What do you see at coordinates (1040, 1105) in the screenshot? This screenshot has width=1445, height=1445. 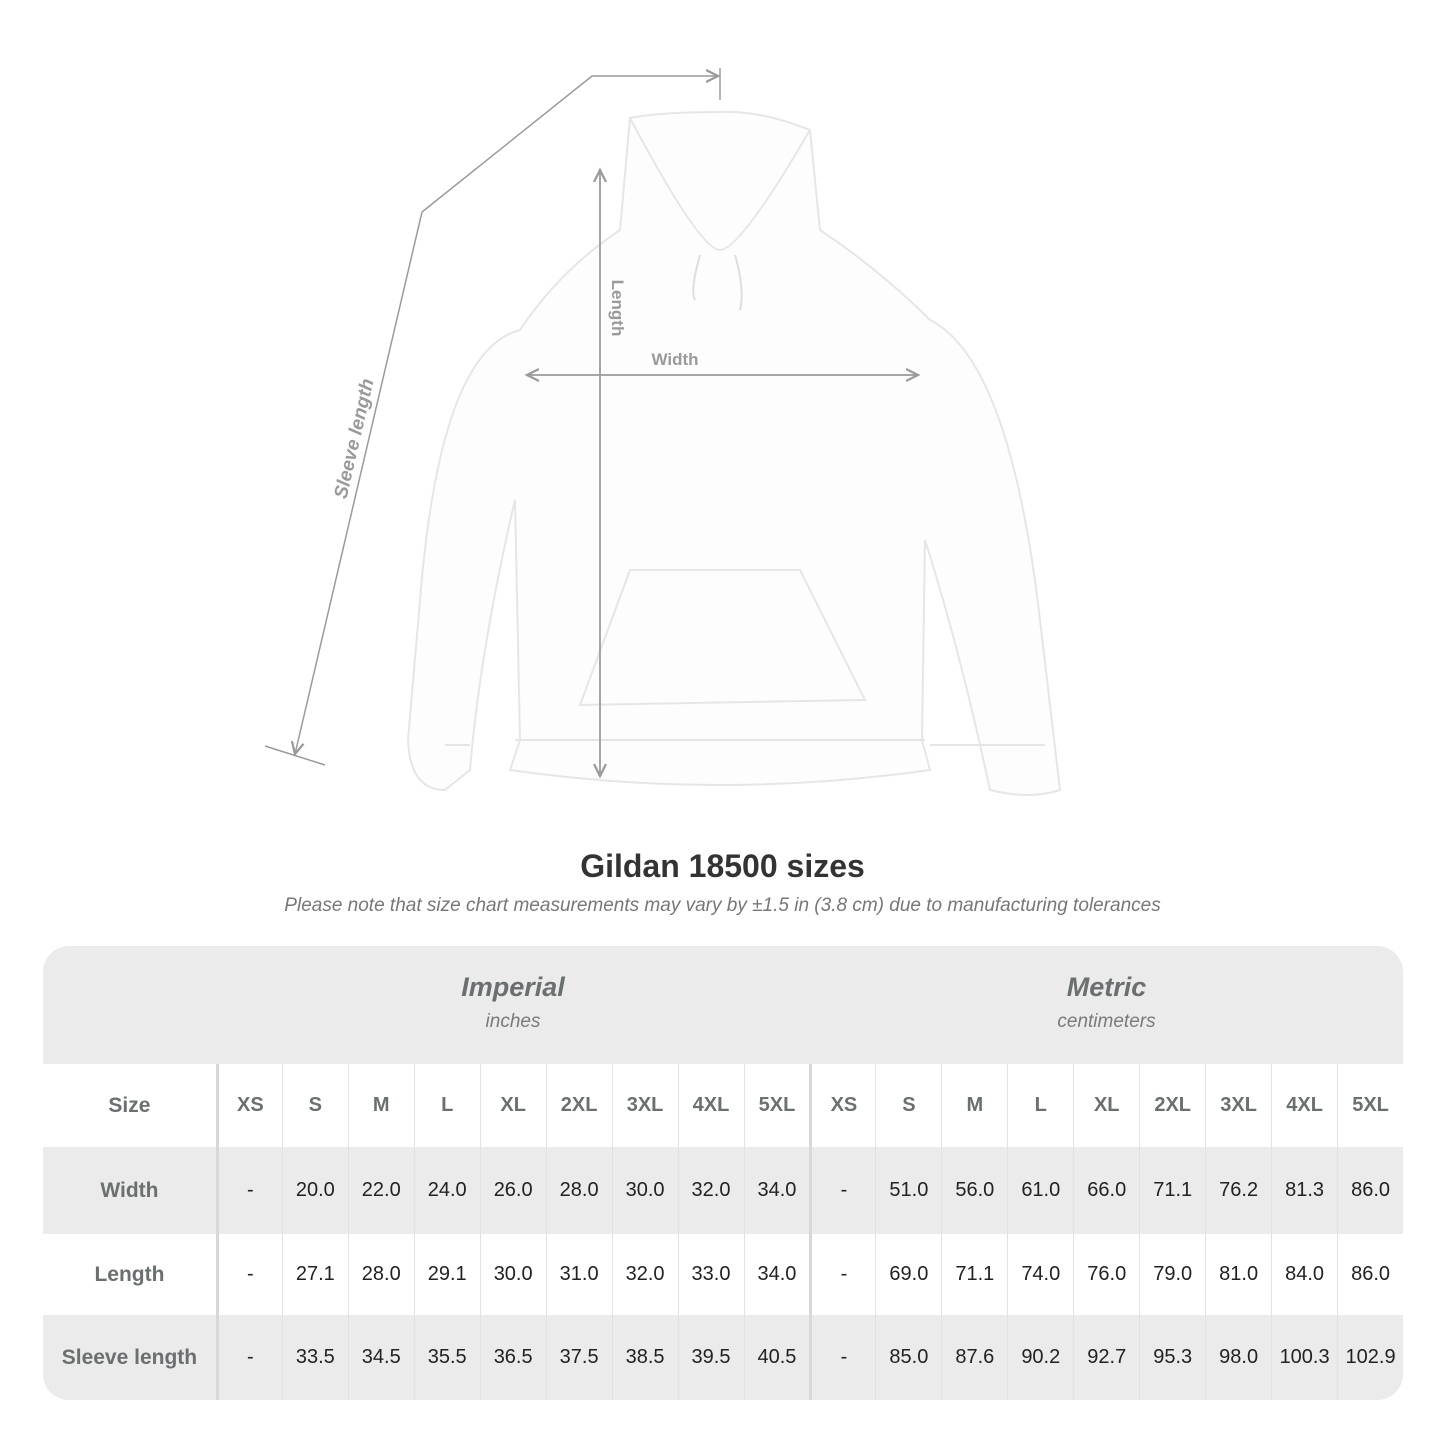 I see `metric-size-header: L` at bounding box center [1040, 1105].